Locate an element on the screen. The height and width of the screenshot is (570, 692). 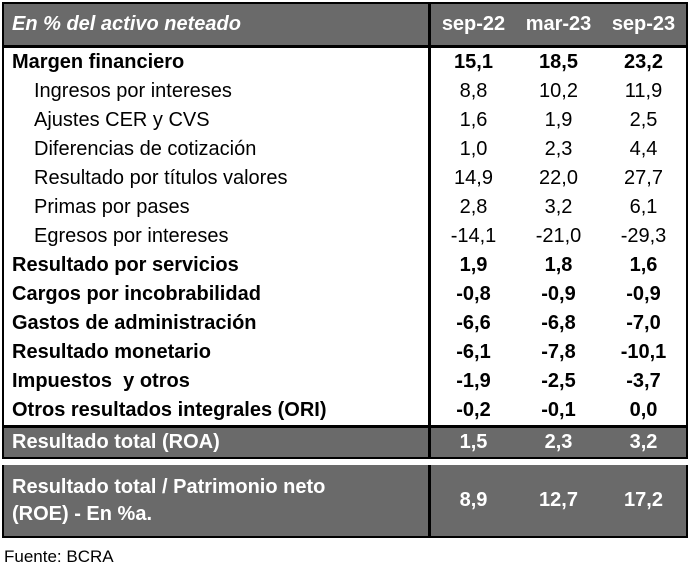
row-label: Margen financiero is located at coordinates (98, 62).